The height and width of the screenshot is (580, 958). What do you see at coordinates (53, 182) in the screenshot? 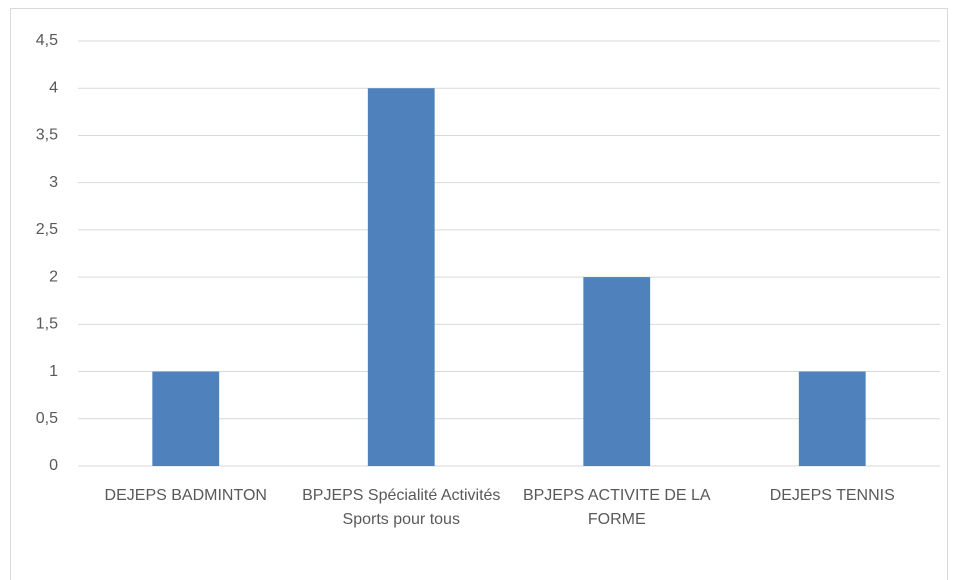
I see `y-tick-label: 3` at bounding box center [53, 182].